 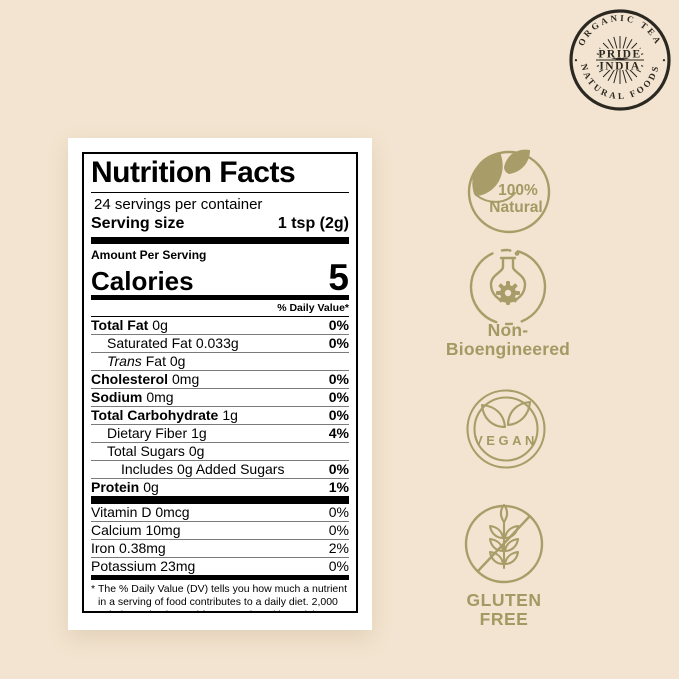 What do you see at coordinates (504, 619) in the screenshot?
I see `caption-line: FREE` at bounding box center [504, 619].